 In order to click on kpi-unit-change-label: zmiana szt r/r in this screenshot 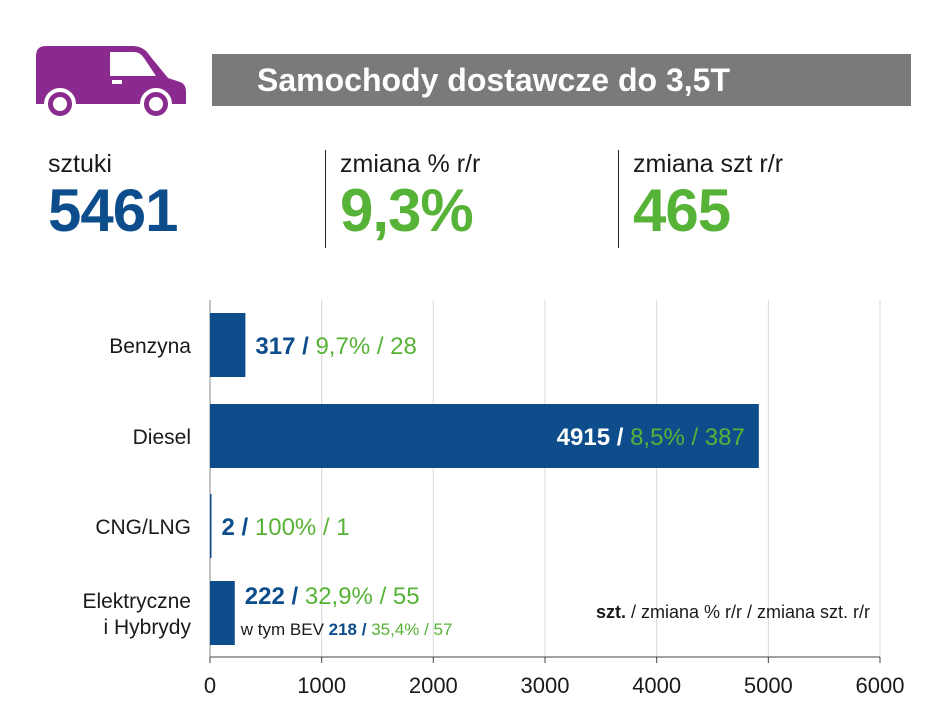, I will do `click(708, 164)`.